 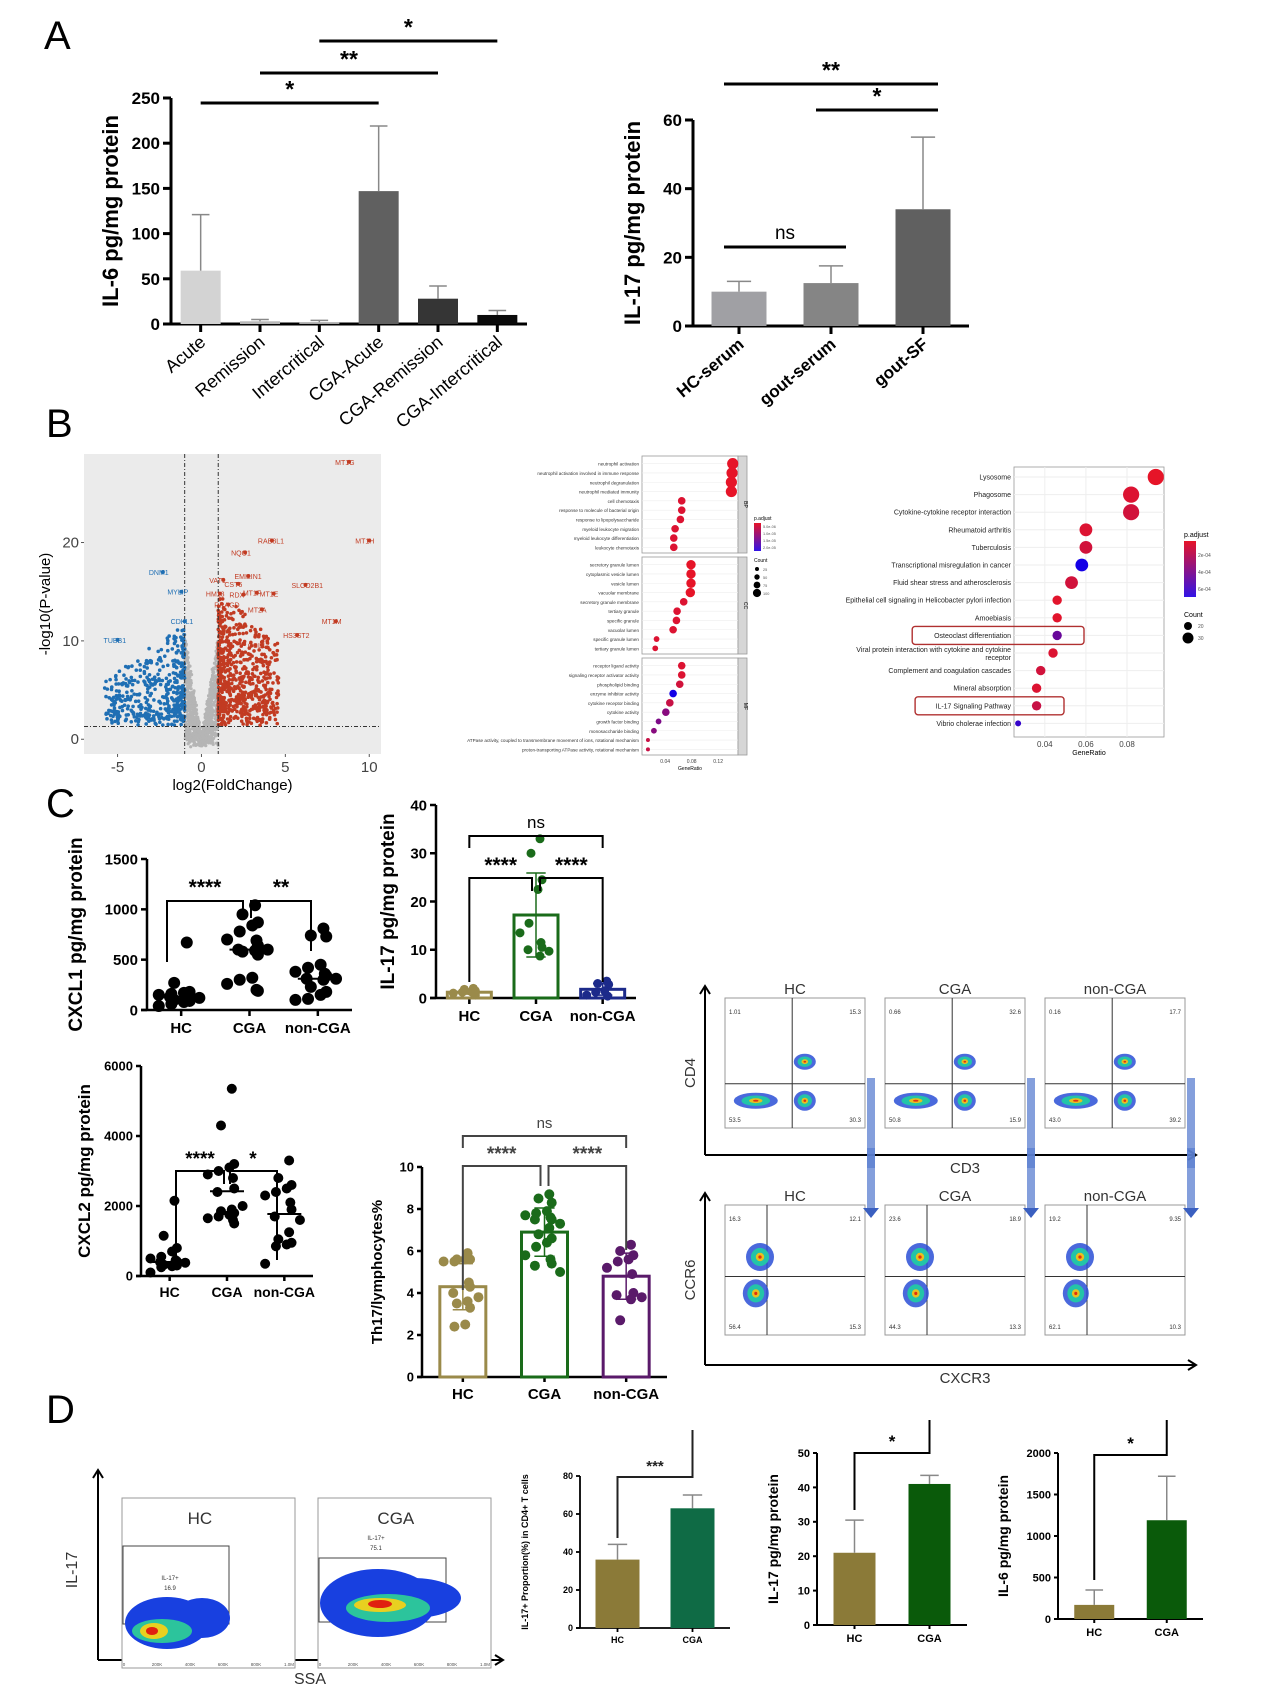 I want to click on y-axis-label: IL-6 pg/mg protein, so click(x=1003, y=1536).